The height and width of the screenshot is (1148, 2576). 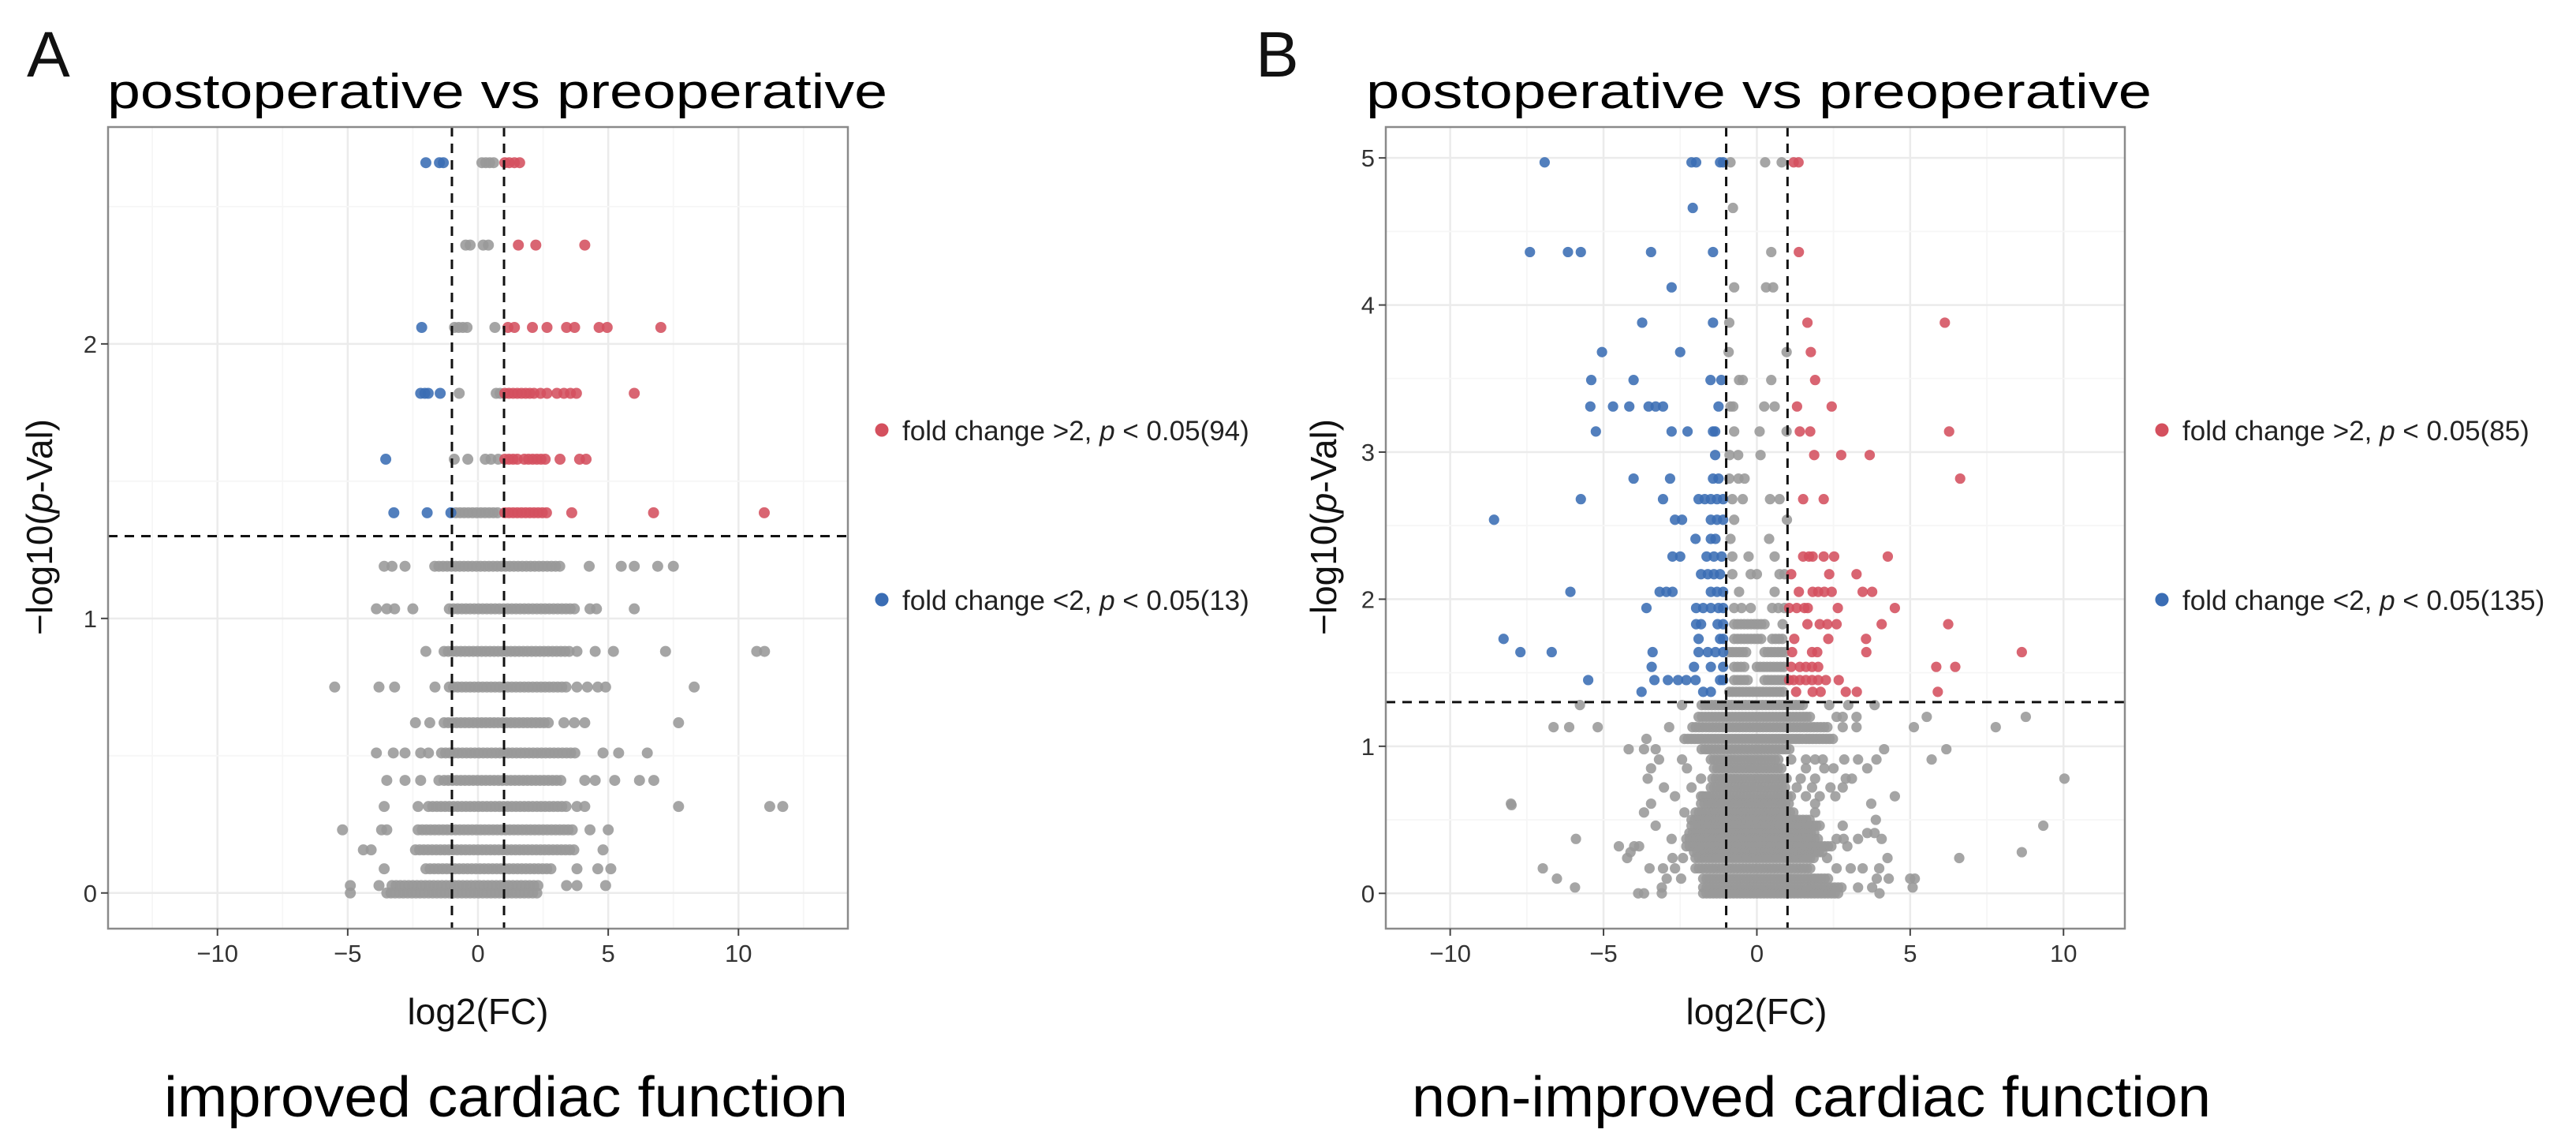 I want to click on legend-item-up: fold change >2, p < 0.05(94), so click(x=1062, y=432).